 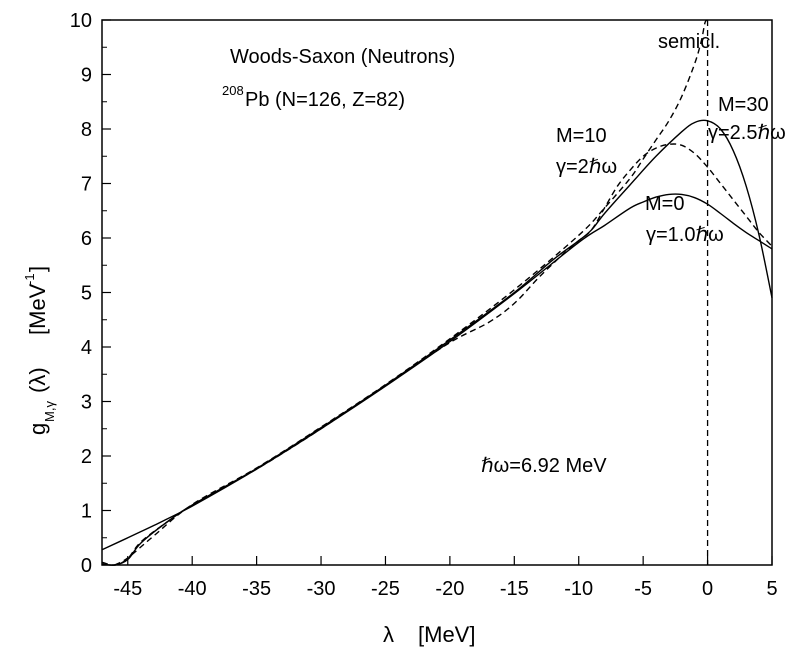 What do you see at coordinates (37, 309) in the screenshot?
I see `y-axis-unit: [MeV` at bounding box center [37, 309].